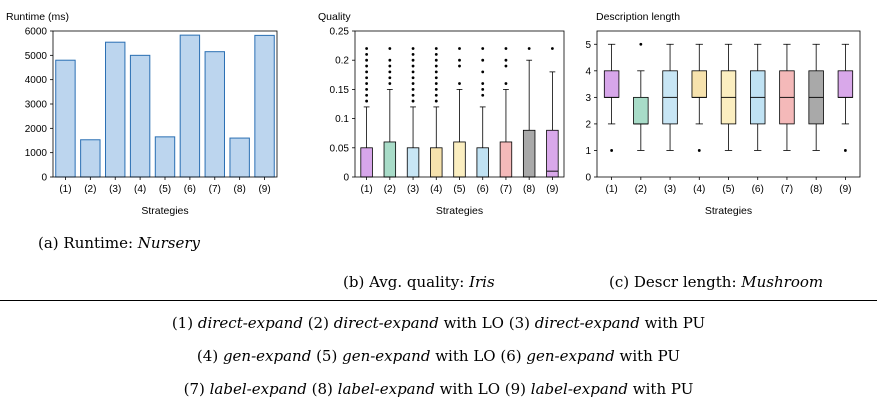  Describe the element at coordinates (168, 243) in the screenshot. I see `caption-a-dataset: Nursery` at that location.